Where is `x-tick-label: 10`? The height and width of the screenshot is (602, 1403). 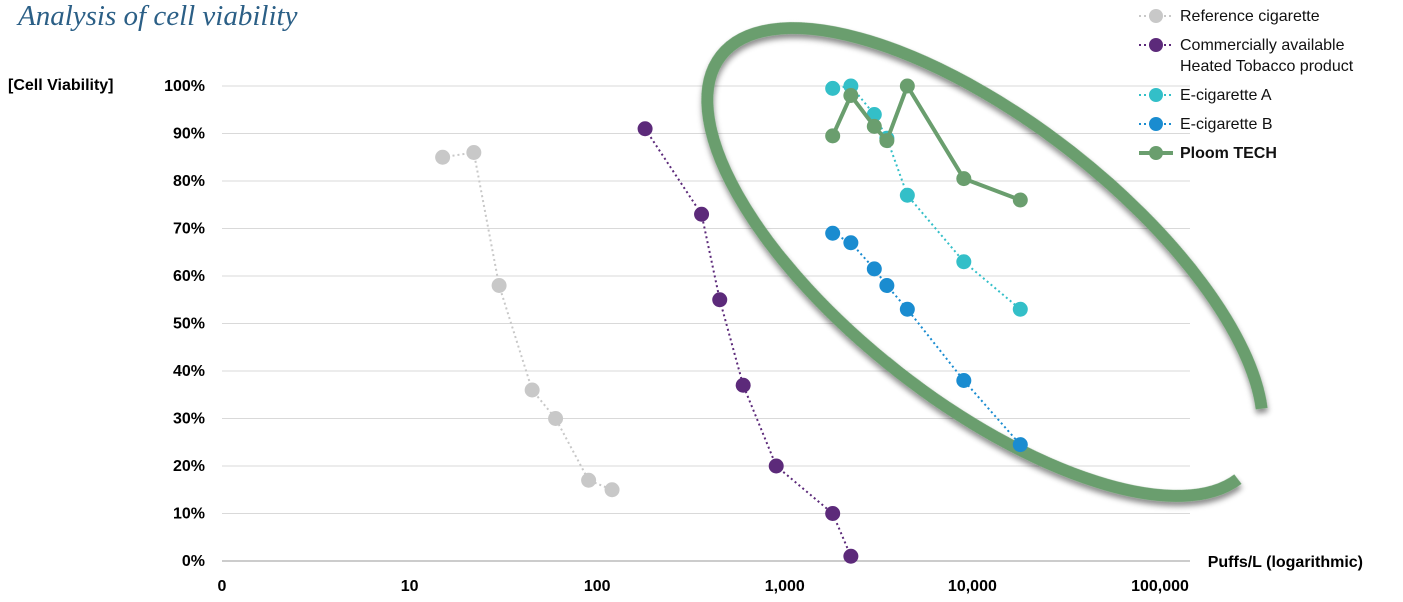
x-tick-label: 10 is located at coordinates (410, 586).